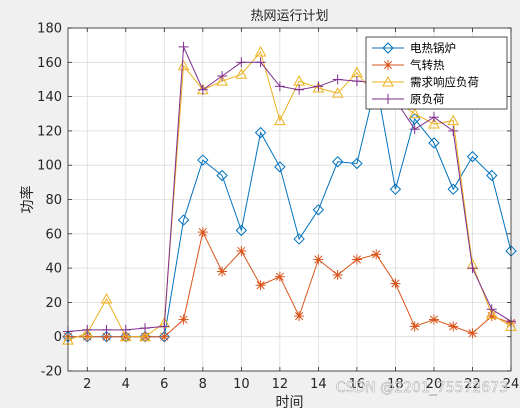 This screenshot has height=408, width=520. Describe the element at coordinates (318, 384) in the screenshot. I see `x-tick-label: 14` at that location.